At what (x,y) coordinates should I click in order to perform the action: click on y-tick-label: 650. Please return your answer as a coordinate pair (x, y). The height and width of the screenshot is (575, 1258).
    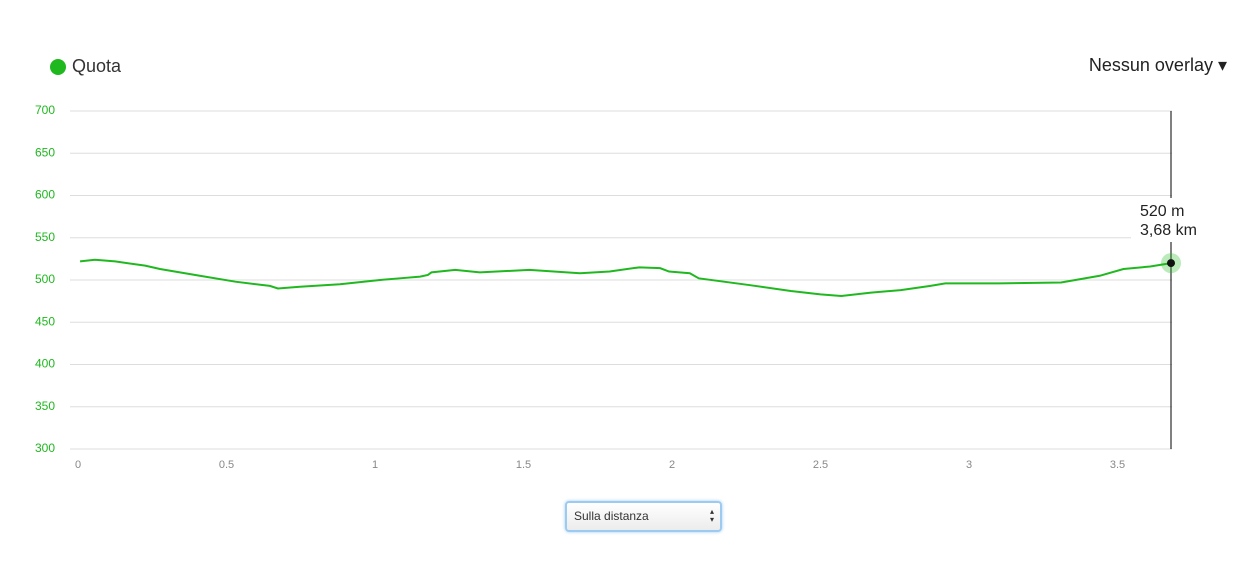
    Looking at the image, I should click on (45, 152).